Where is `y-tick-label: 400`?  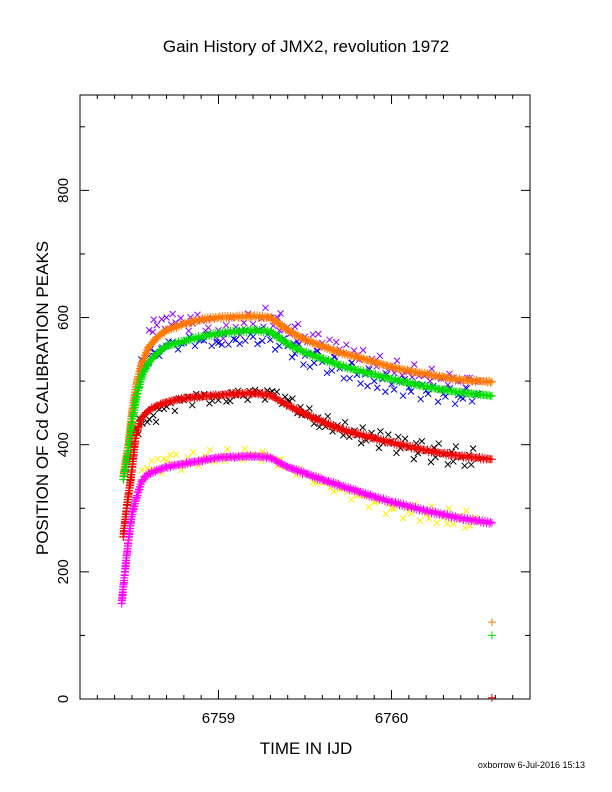
y-tick-label: 400 is located at coordinates (63, 444).